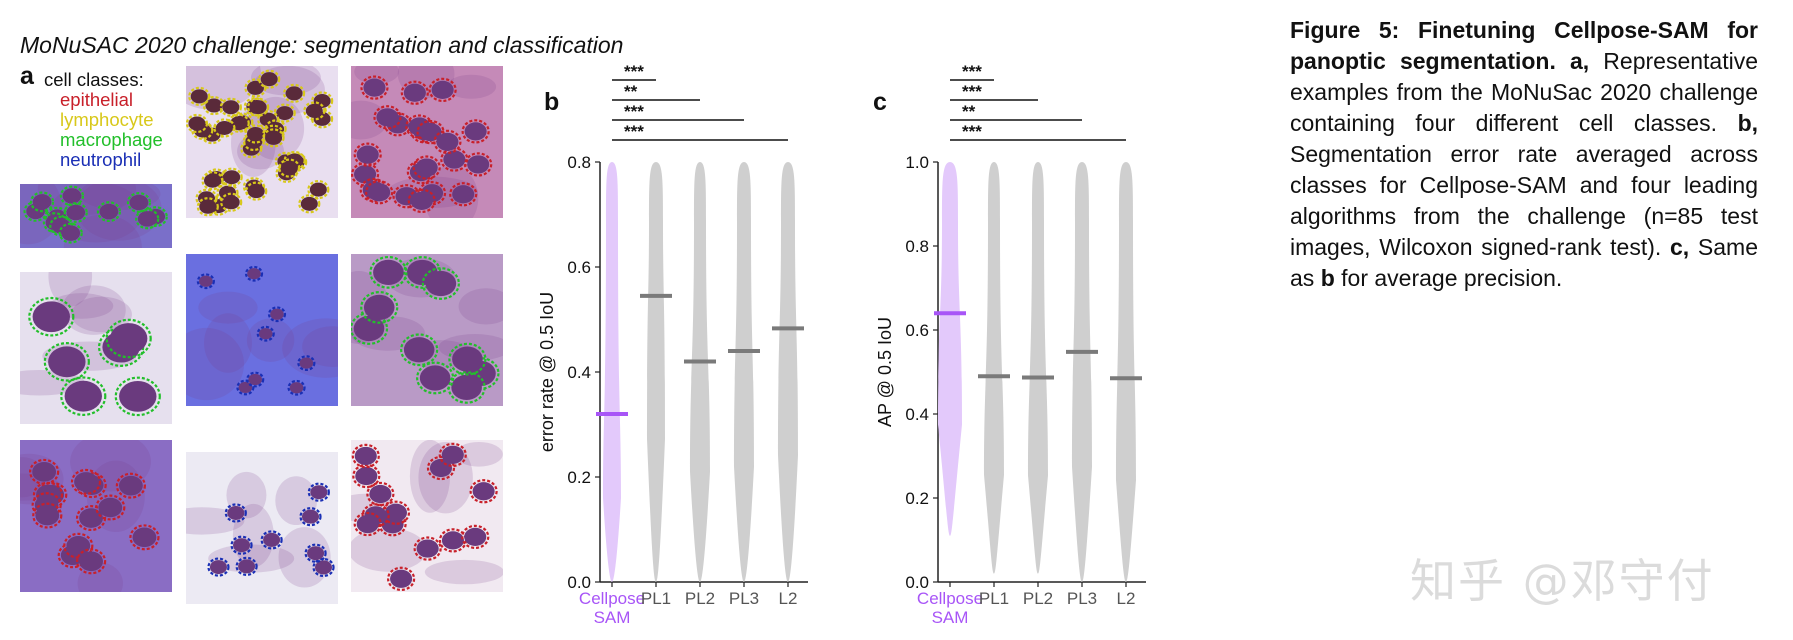 This screenshot has width=1793, height=640. What do you see at coordinates (1524, 262) in the screenshot?
I see `caption-c-text: Same as` at bounding box center [1524, 262].